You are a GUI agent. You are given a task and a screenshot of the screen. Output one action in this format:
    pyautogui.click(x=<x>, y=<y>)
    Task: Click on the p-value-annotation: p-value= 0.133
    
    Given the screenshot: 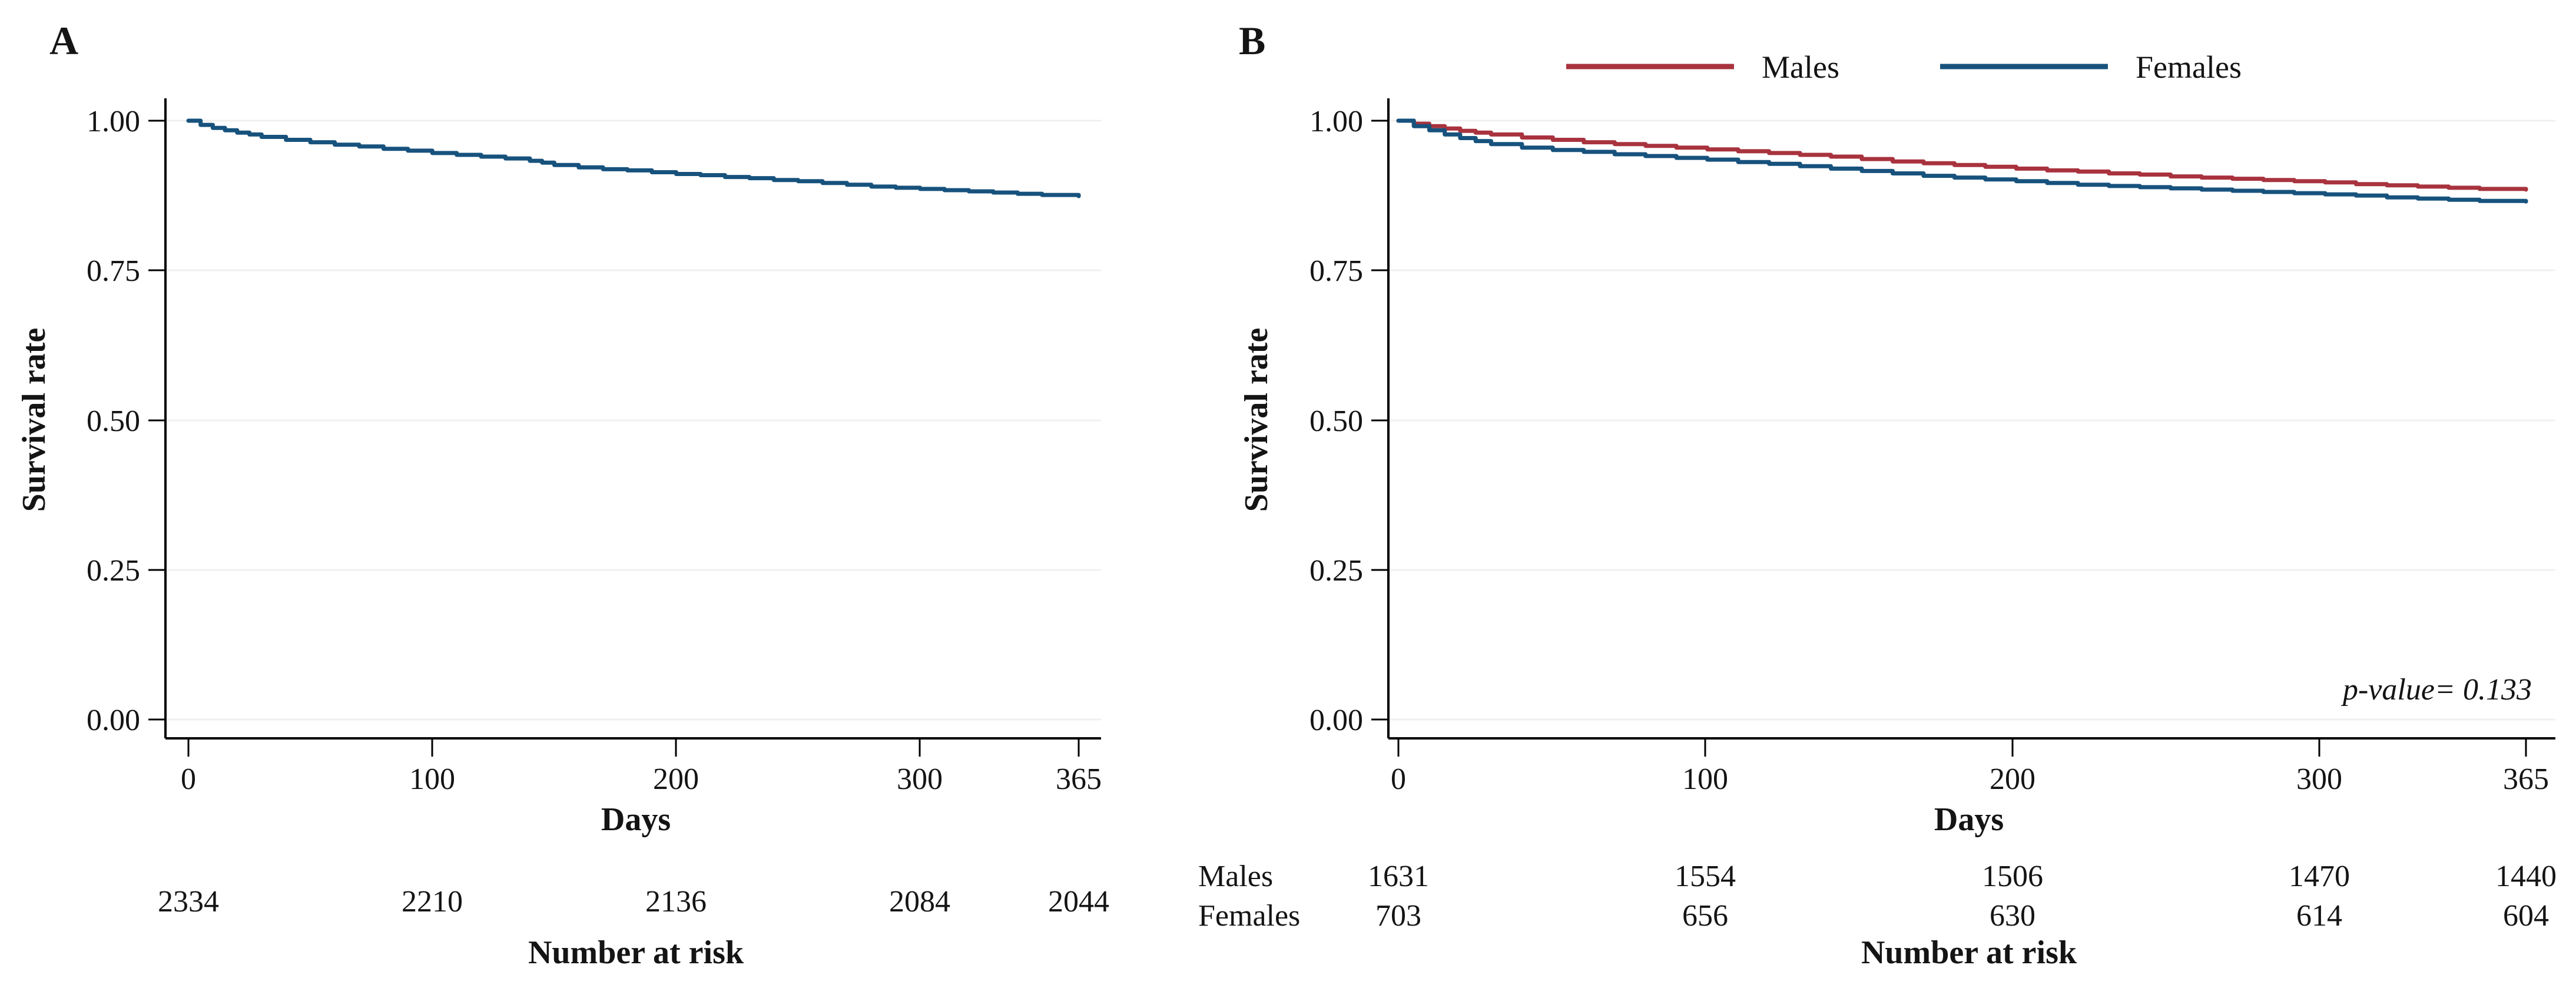 What is the action you would take?
    pyautogui.click(x=2436, y=690)
    